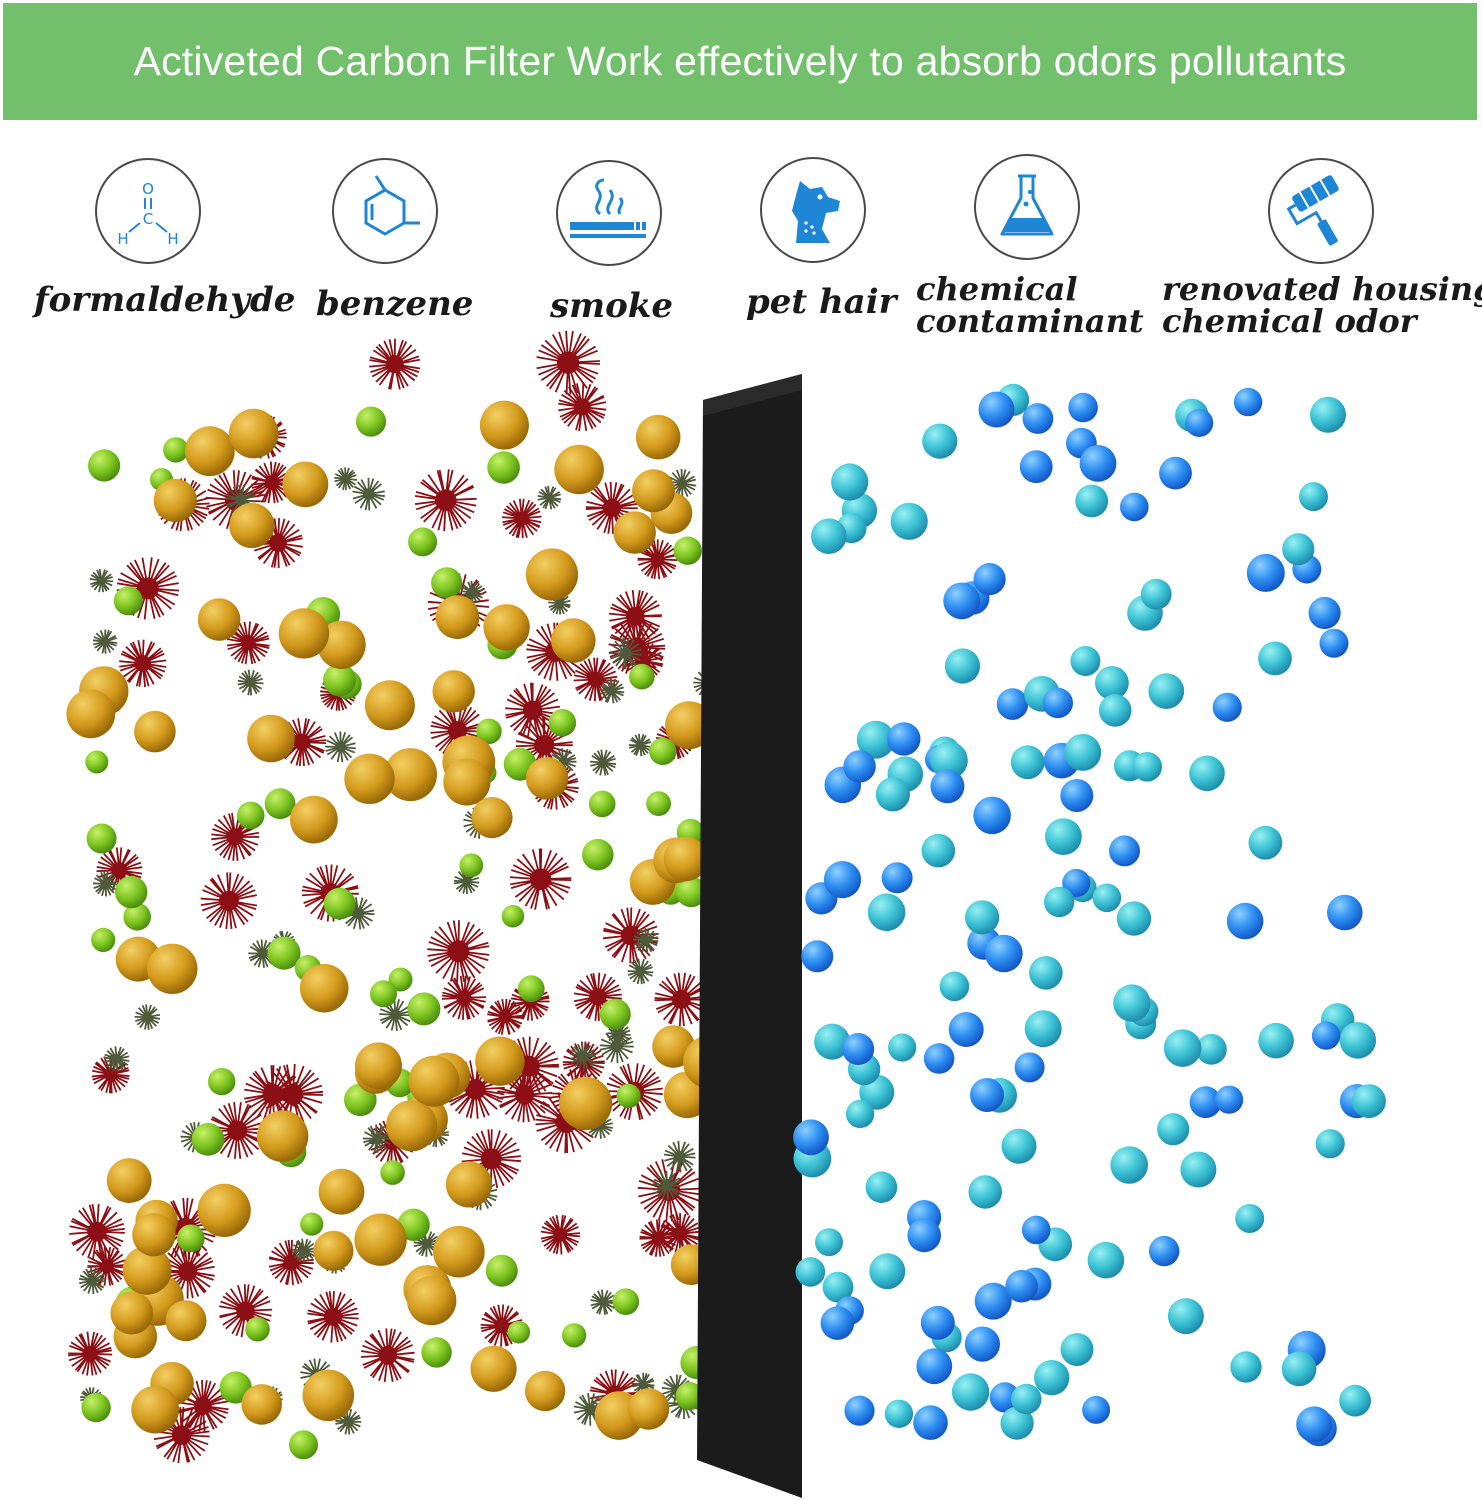 The height and width of the screenshot is (1500, 1482). What do you see at coordinates (997, 289) in the screenshot?
I see `label-chemical: chemical` at bounding box center [997, 289].